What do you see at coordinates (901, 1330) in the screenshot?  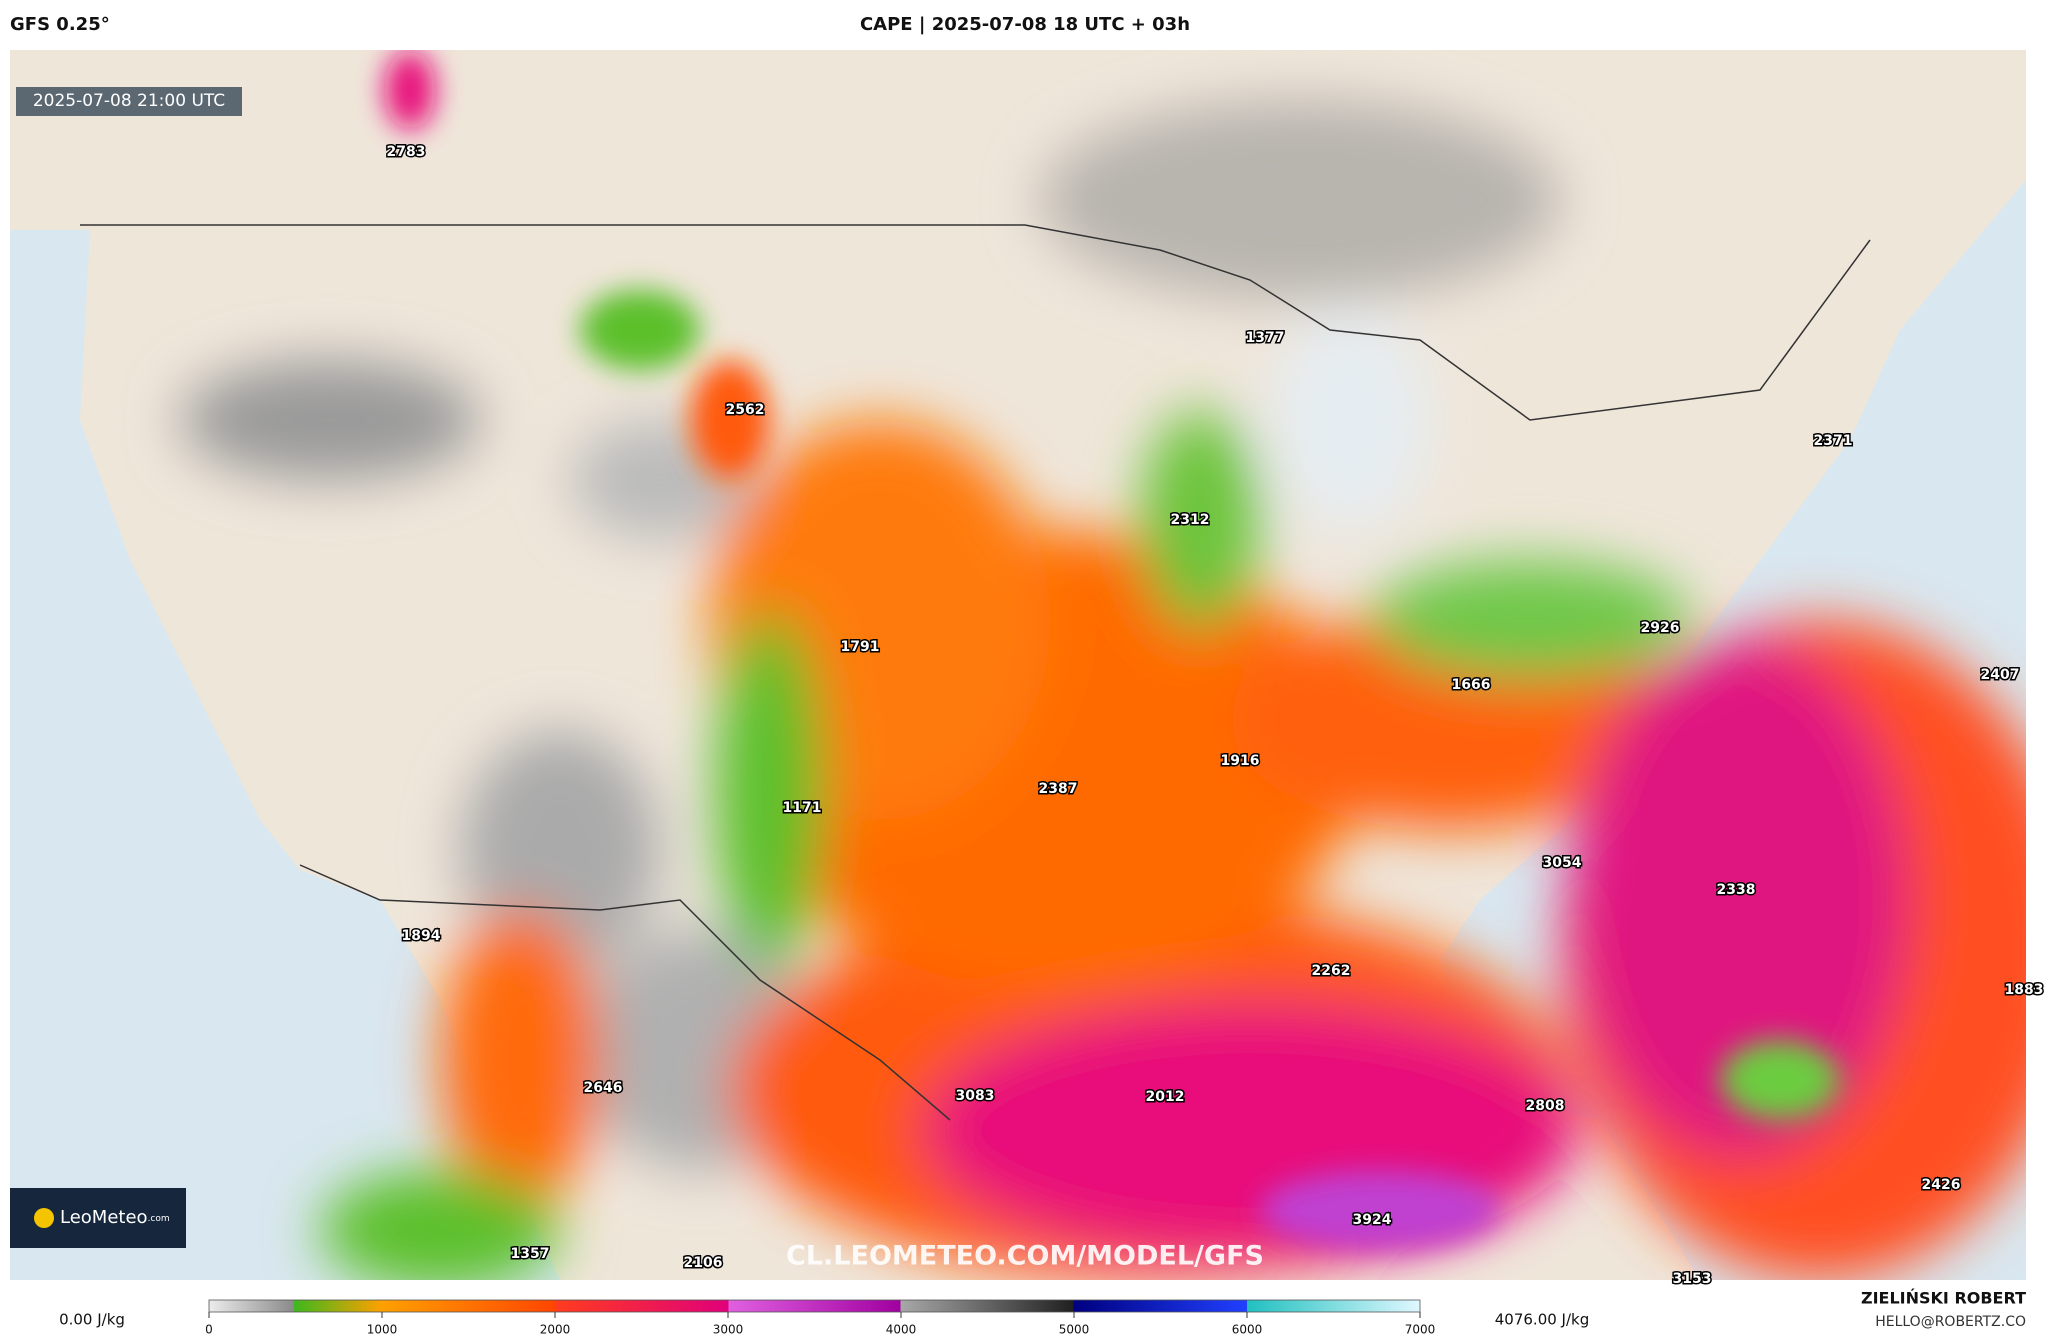 I see `colorbar-tick-label: 4000` at bounding box center [901, 1330].